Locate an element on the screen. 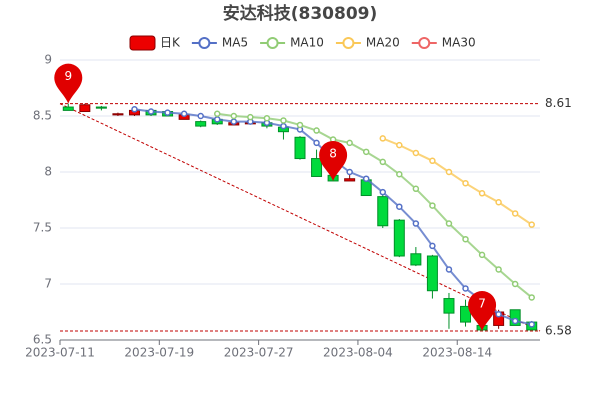 This screenshot has height=404, width=600. legend: 日K MA5 MA10 MA20 MA30 is located at coordinates (302, 43).